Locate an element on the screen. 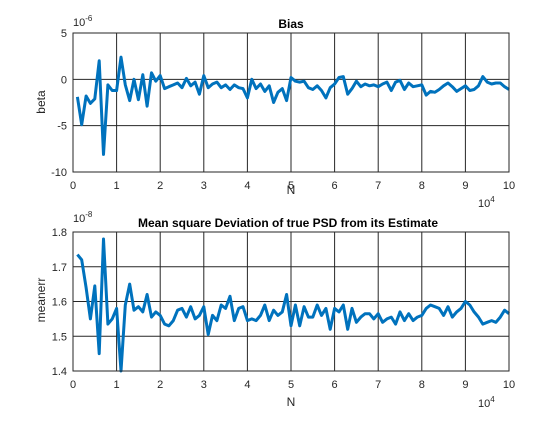  bias-x-tick-label: 2 is located at coordinates (160, 186).